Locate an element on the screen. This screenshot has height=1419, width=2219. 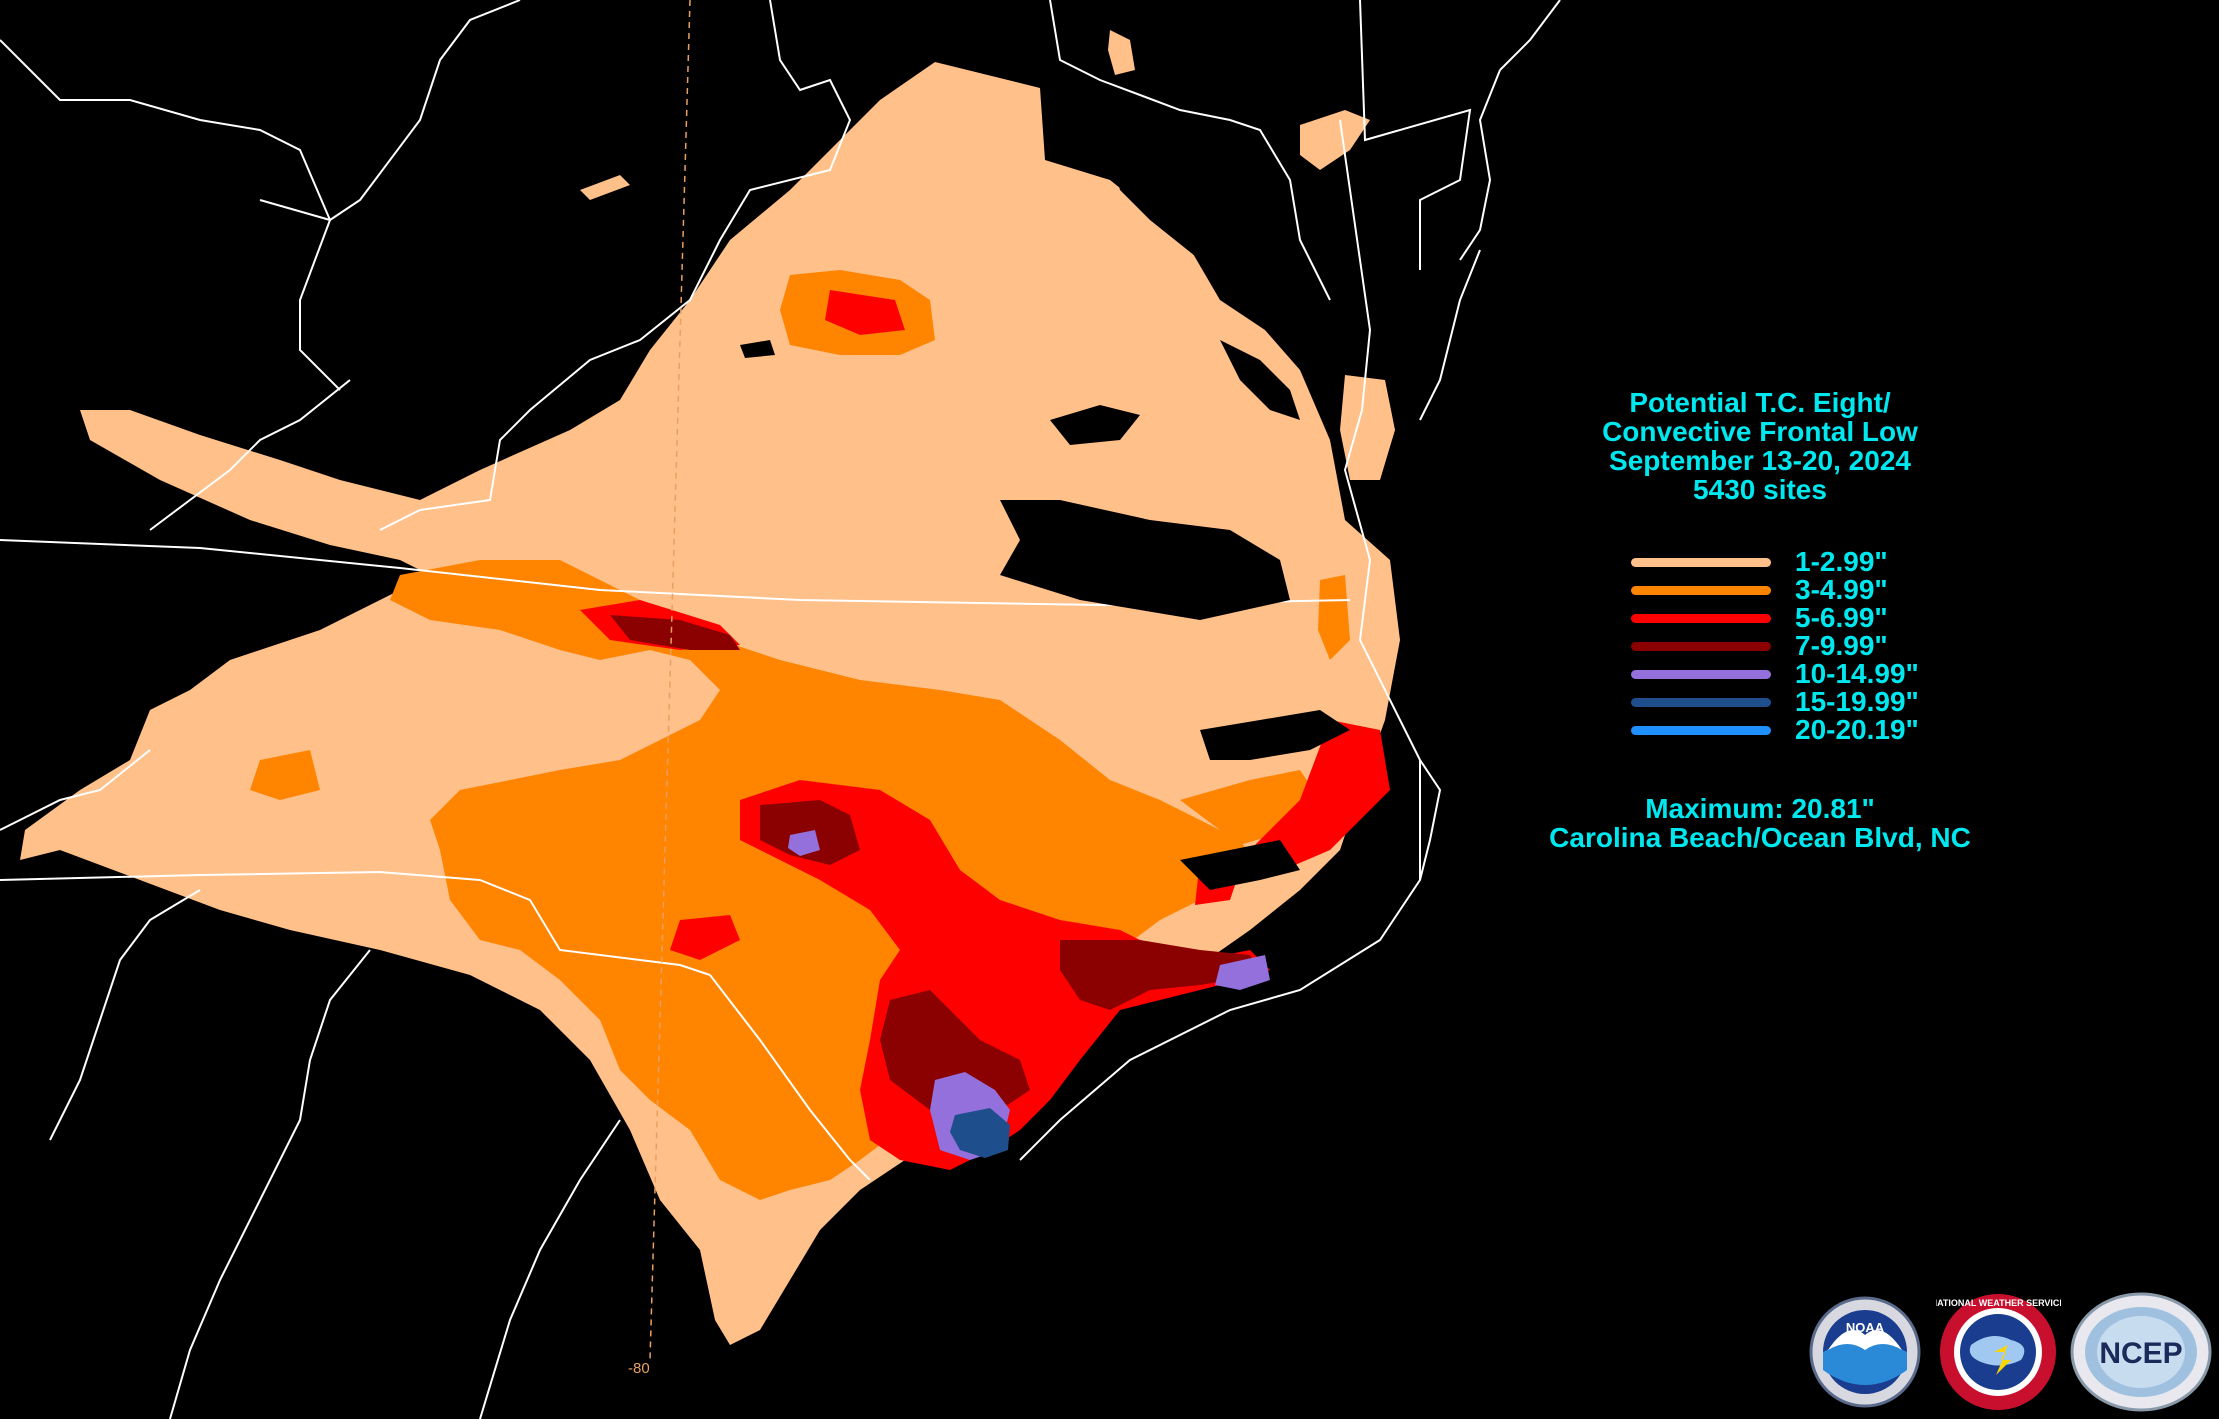
svg-text: NATIONAL WEATHER SERVICE is located at coordinates (1998, 1303).